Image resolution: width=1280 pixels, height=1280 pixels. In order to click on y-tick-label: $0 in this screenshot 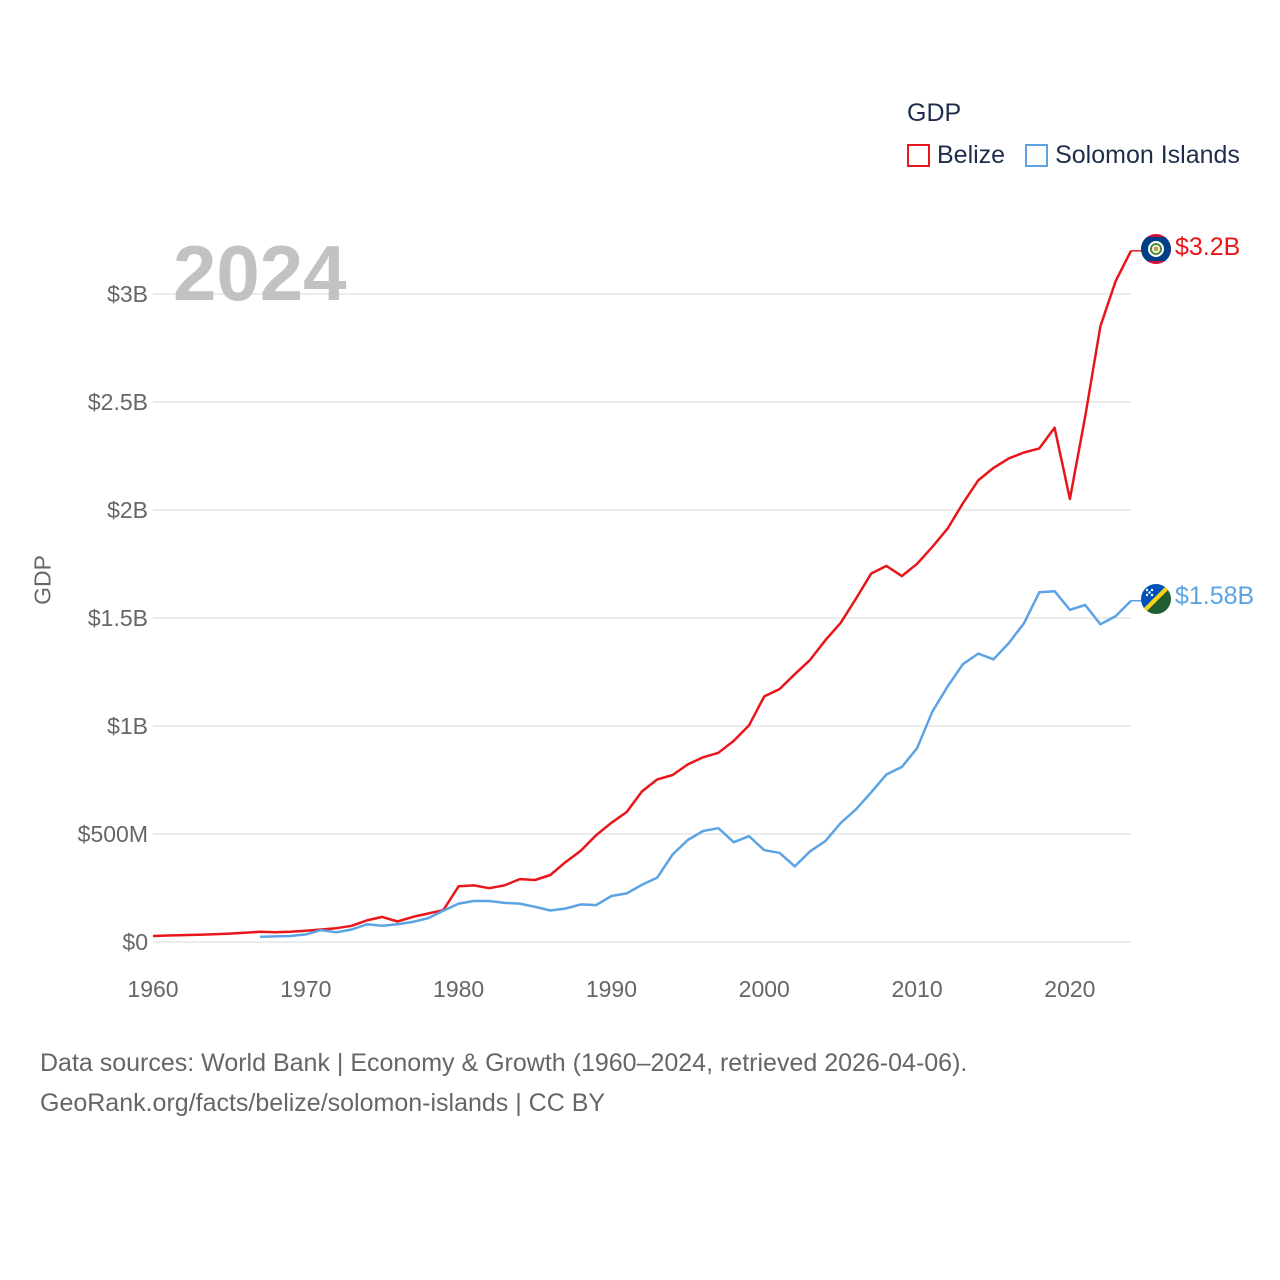, I will do `click(135, 942)`.